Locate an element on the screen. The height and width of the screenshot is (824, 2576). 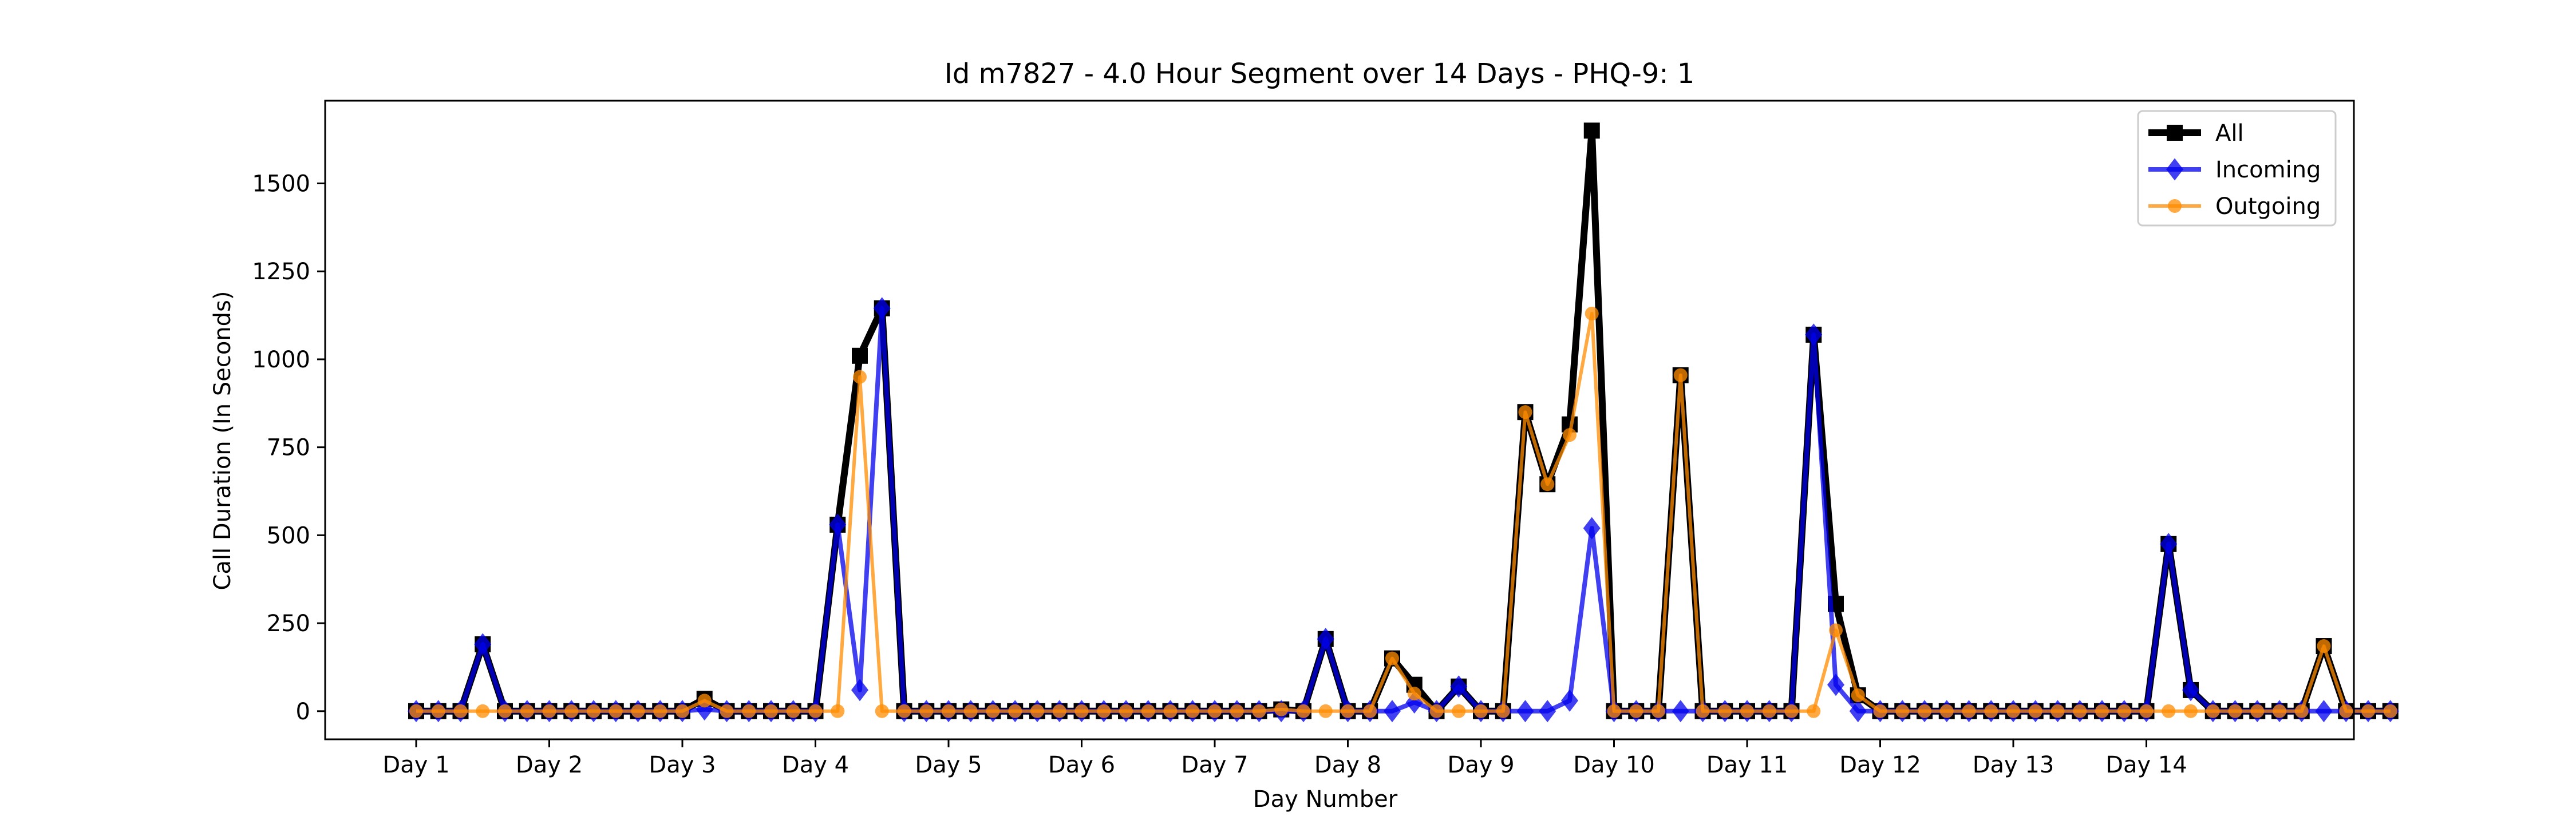
x-axis-title: Day Number is located at coordinates (1325, 799).